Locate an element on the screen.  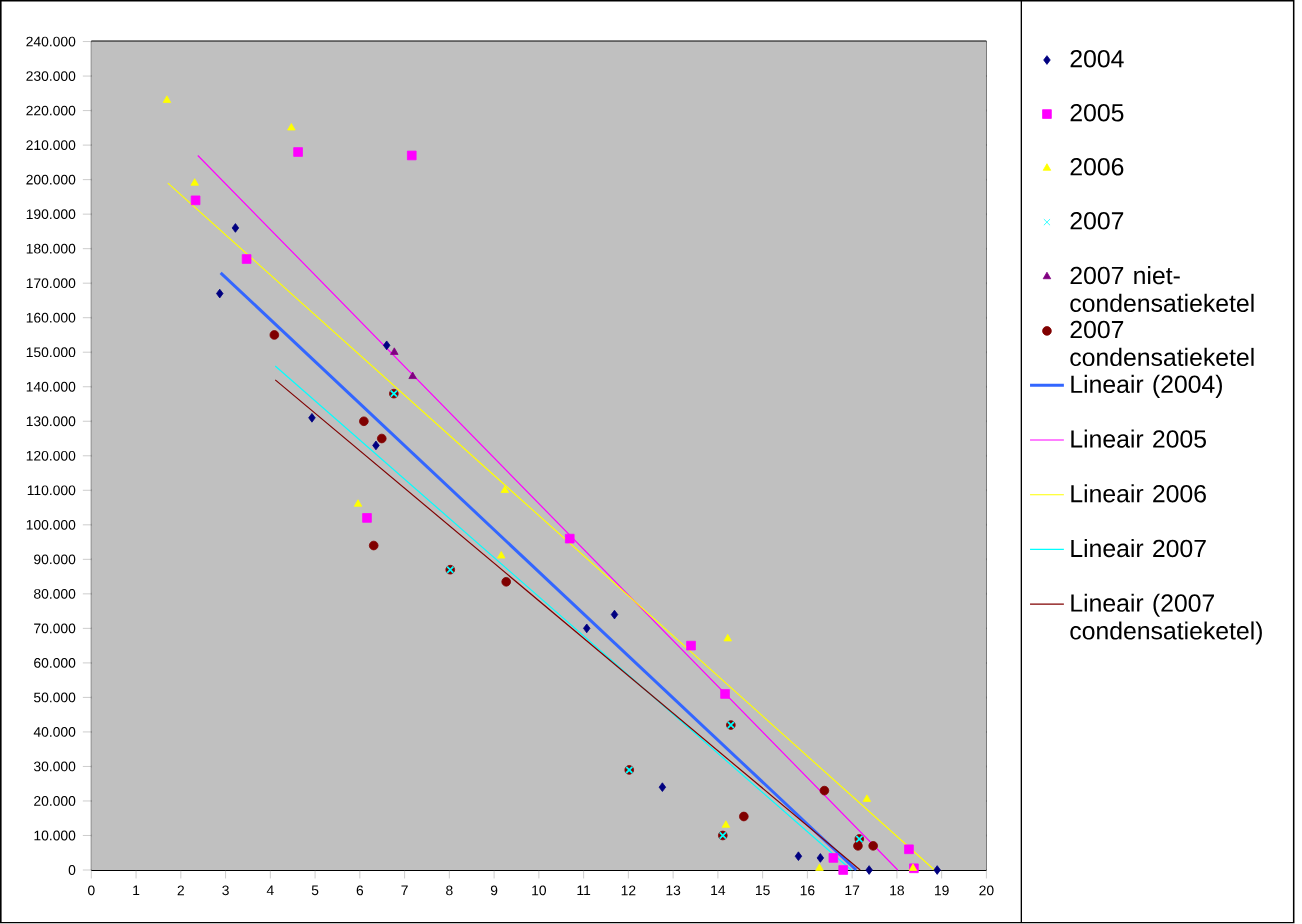
y-tick-label: 240.000 is located at coordinates (51, 41).